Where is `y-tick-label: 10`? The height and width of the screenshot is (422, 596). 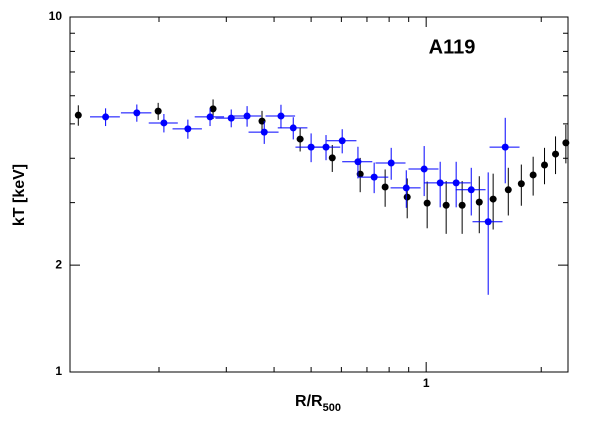 y-tick-label: 10 is located at coordinates (56, 16).